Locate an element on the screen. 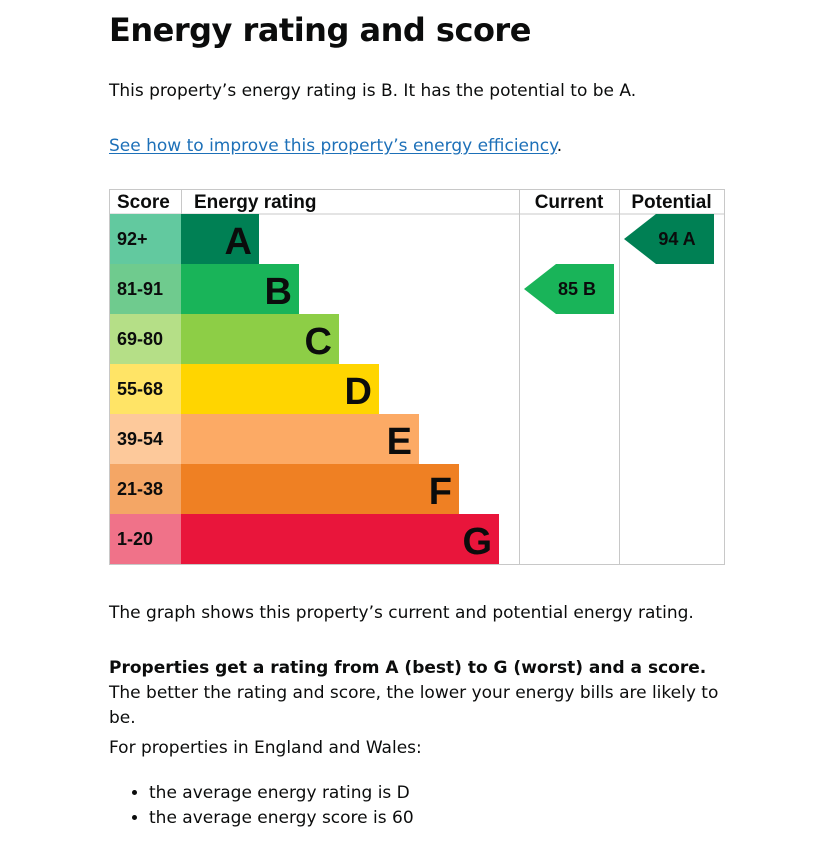 This screenshot has width=834, height=850. energy-rating-column-header: Energy rating is located at coordinates (255, 202).